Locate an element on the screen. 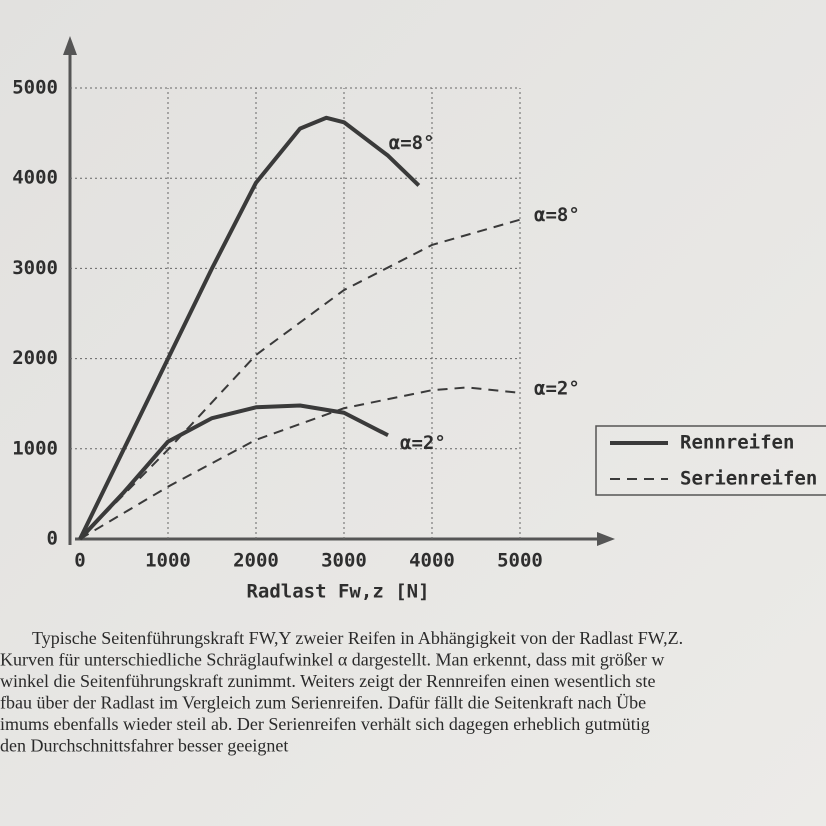 The height and width of the screenshot is (826, 826). y-arrow is located at coordinates (70, 45).